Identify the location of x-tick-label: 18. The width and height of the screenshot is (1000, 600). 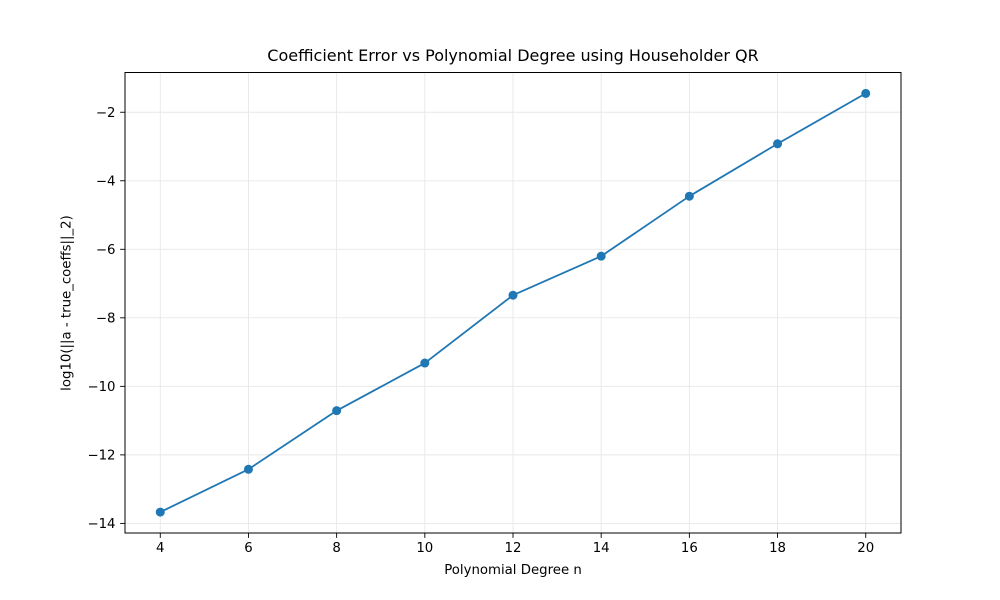
(777, 548).